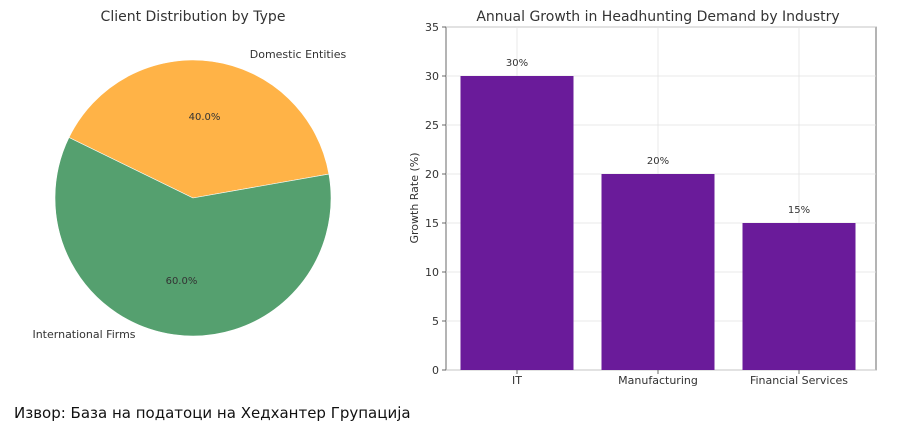  I want to click on y-tick-label: 5, so click(435, 321).